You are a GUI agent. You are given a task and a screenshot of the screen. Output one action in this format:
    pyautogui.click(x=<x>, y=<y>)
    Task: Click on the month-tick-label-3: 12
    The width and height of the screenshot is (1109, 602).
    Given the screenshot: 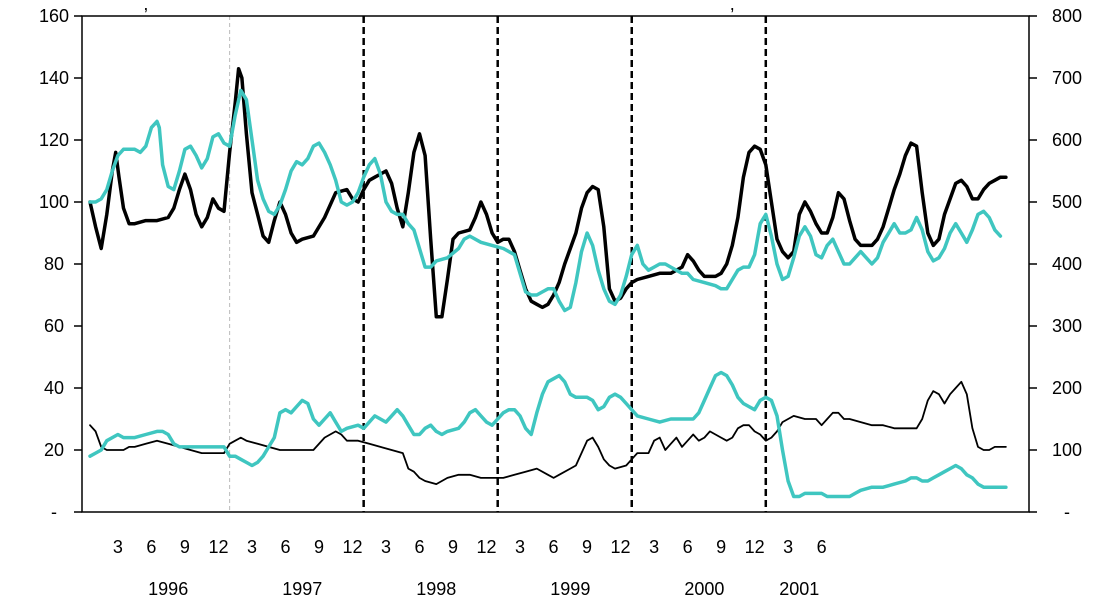 What is the action you would take?
    pyautogui.click(x=218, y=547)
    